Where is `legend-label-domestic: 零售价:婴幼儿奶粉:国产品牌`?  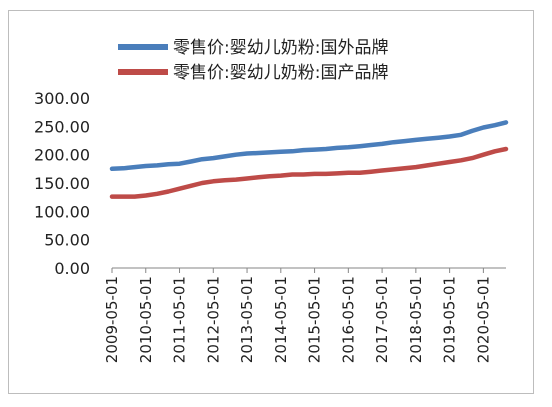 legend-label-domestic: 零售价:婴幼儿奶粉:国产品牌 is located at coordinates (280, 73).